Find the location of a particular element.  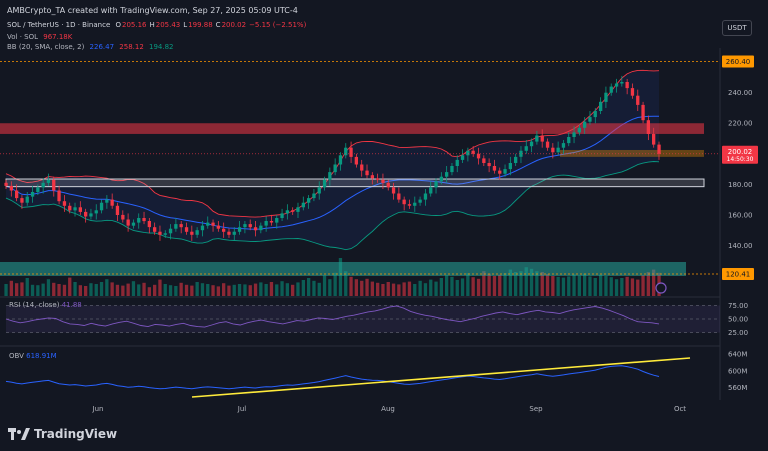

current-price-tag is located at coordinates (740, 154).